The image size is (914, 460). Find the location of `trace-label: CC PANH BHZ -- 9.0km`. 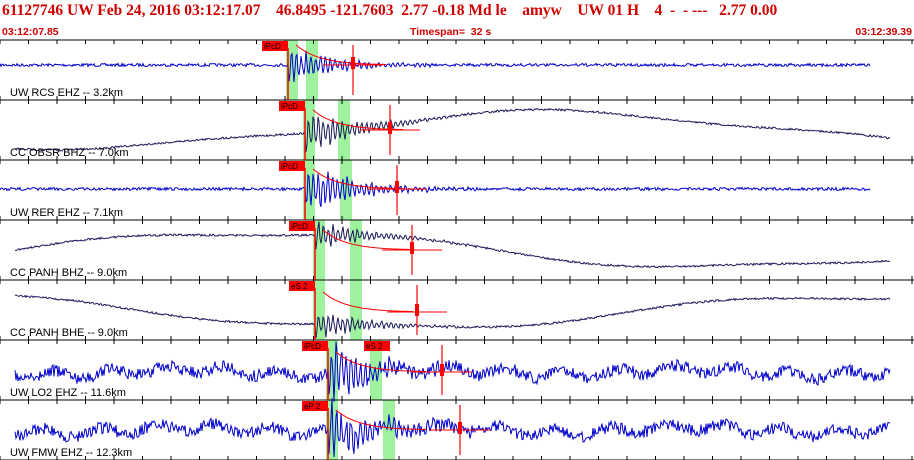

trace-label: CC PANH BHZ -- 9.0km is located at coordinates (68, 273).